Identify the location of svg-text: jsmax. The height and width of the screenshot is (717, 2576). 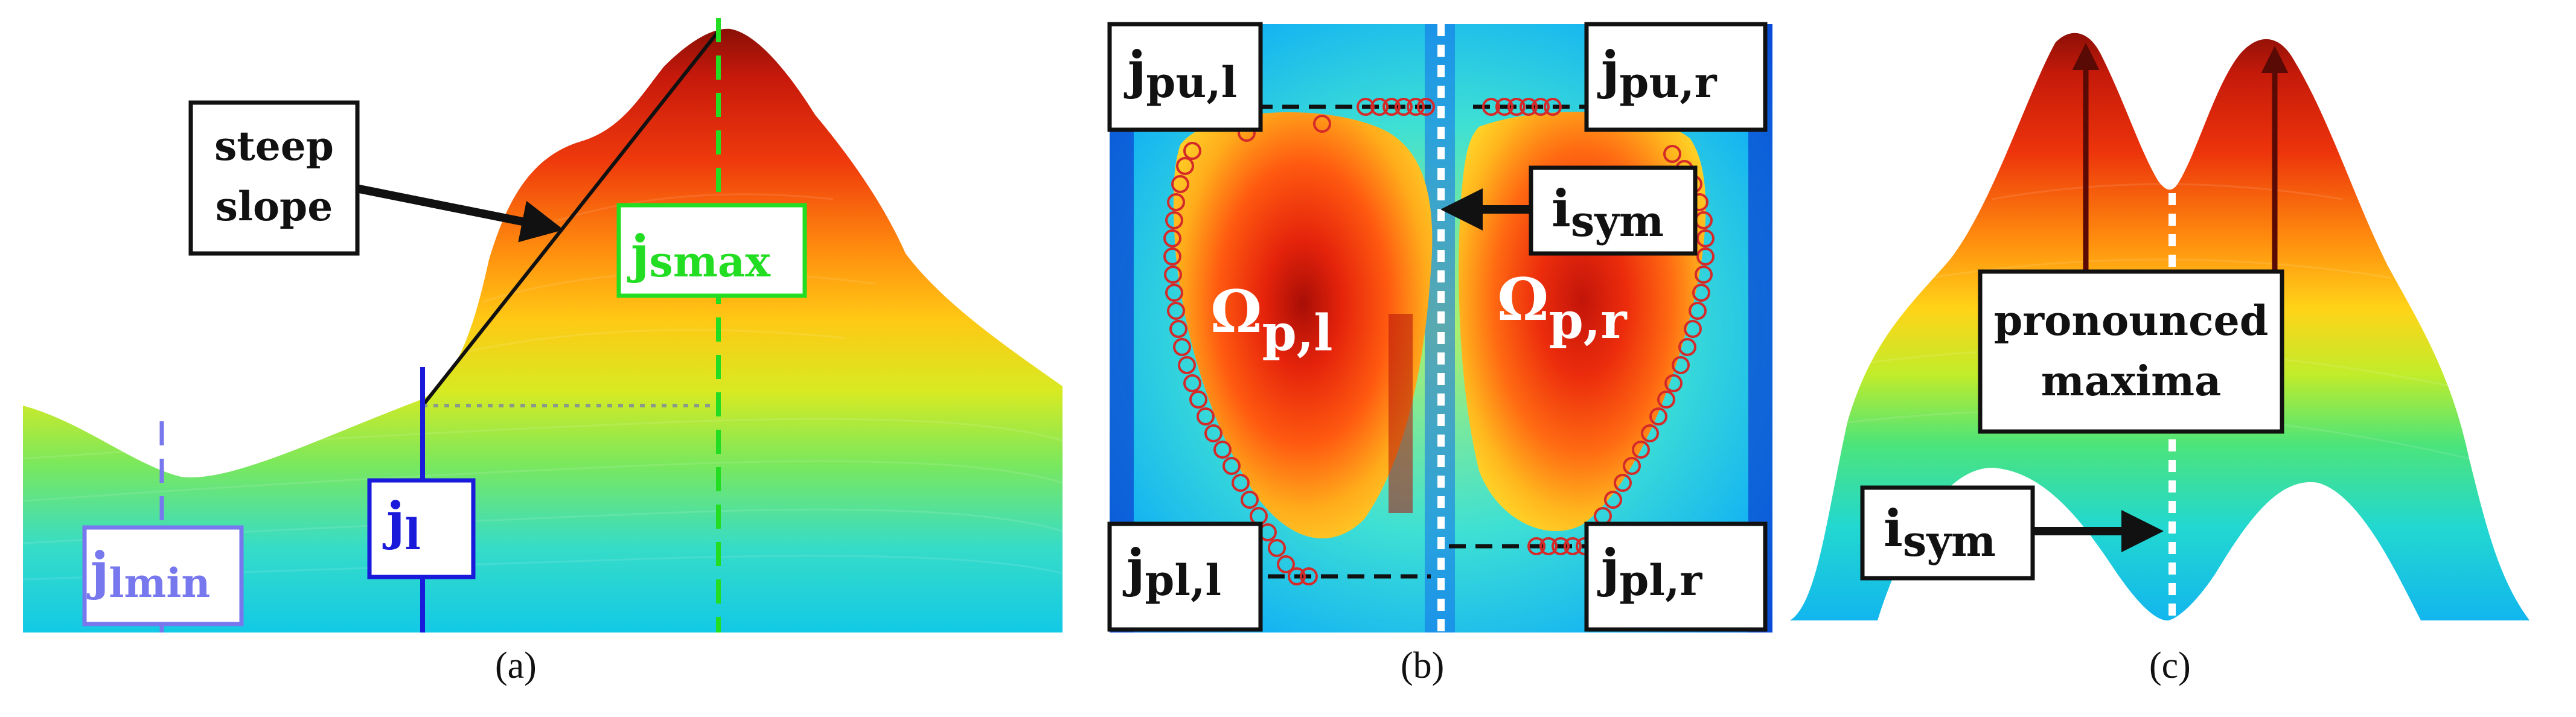
(699, 255).